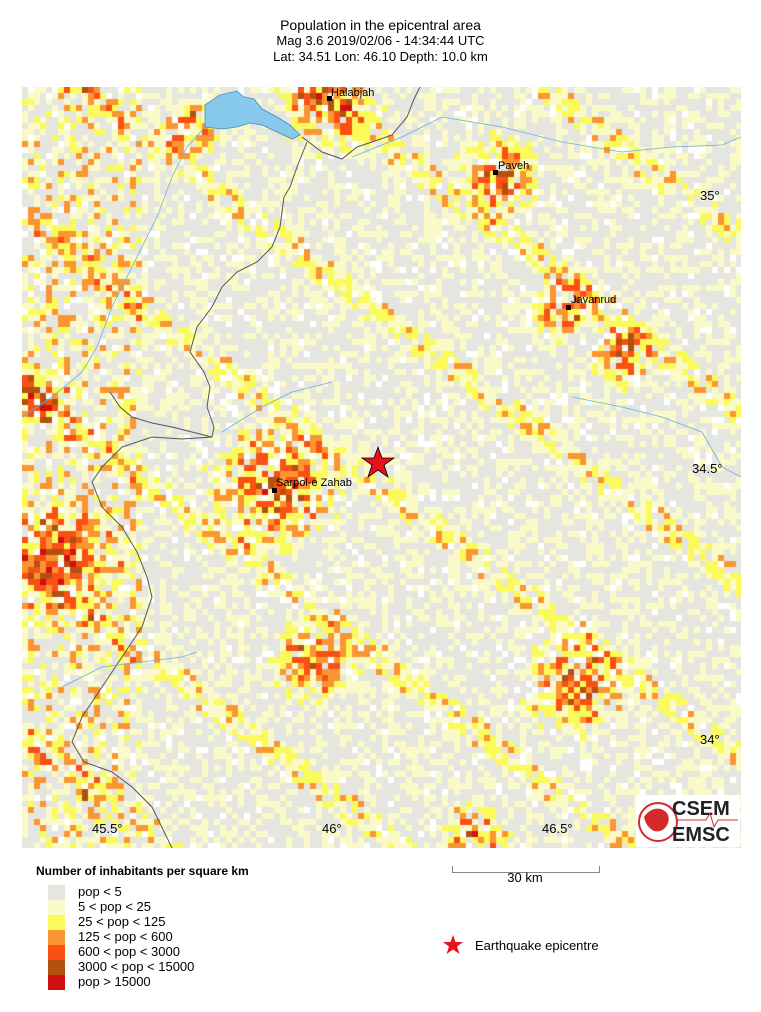 Image resolution: width=761 pixels, height=1012 pixels. Describe the element at coordinates (353, 93) in the screenshot. I see `city-label: Halabjah` at that location.